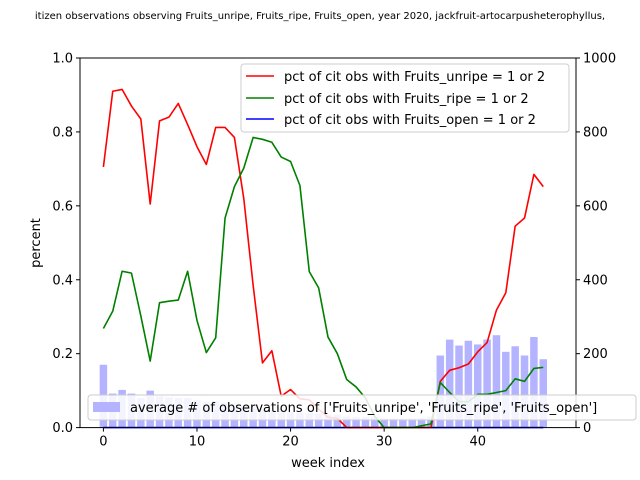 This screenshot has height=480, width=640. I want to click on y-tick-label-4: 0.8, so click(62, 132).